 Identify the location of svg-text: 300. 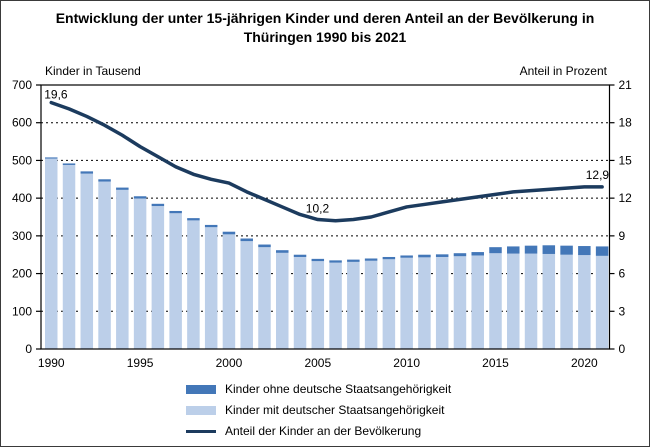
(22, 236).